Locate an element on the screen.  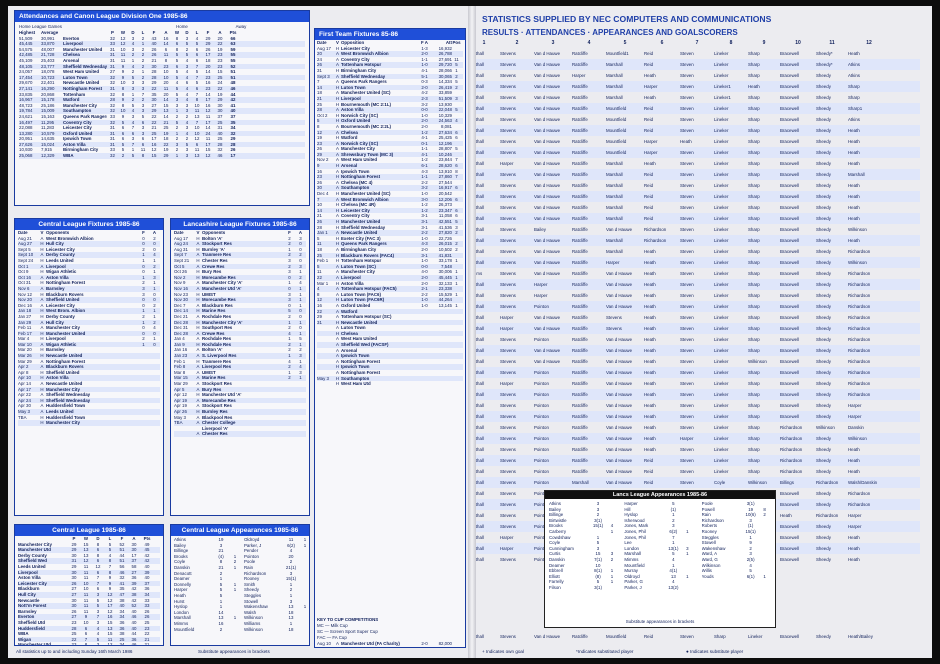
central-table-row: Barnsley 26 11 3 12 34 40 26 is located at coordinates (89, 612).